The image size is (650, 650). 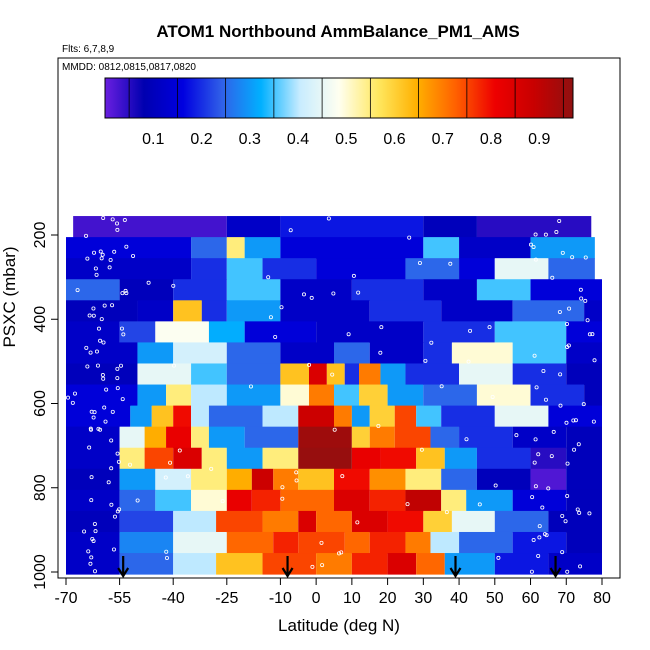 I want to click on dates-note: MMDD: 0812,0815,0817,0820, so click(x=129, y=67).